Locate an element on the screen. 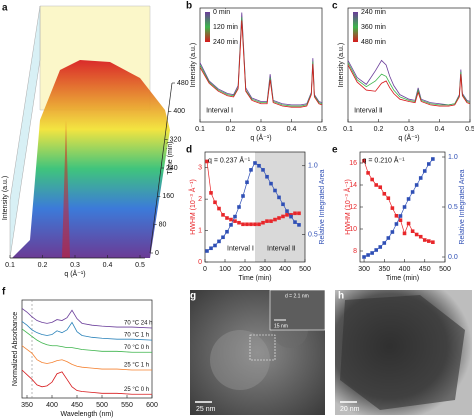 This screenshot has width=474, height=420. series-label: 70 °C 1 h is located at coordinates (136, 336).